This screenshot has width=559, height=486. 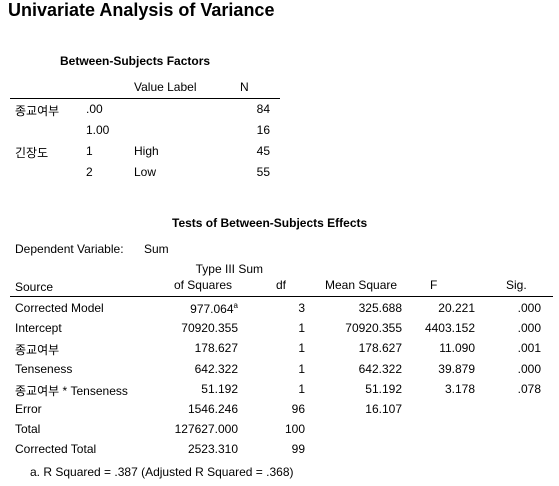 What do you see at coordinates (216, 369) in the screenshot?
I see `sum-of-squares-value: 642.322` at bounding box center [216, 369].